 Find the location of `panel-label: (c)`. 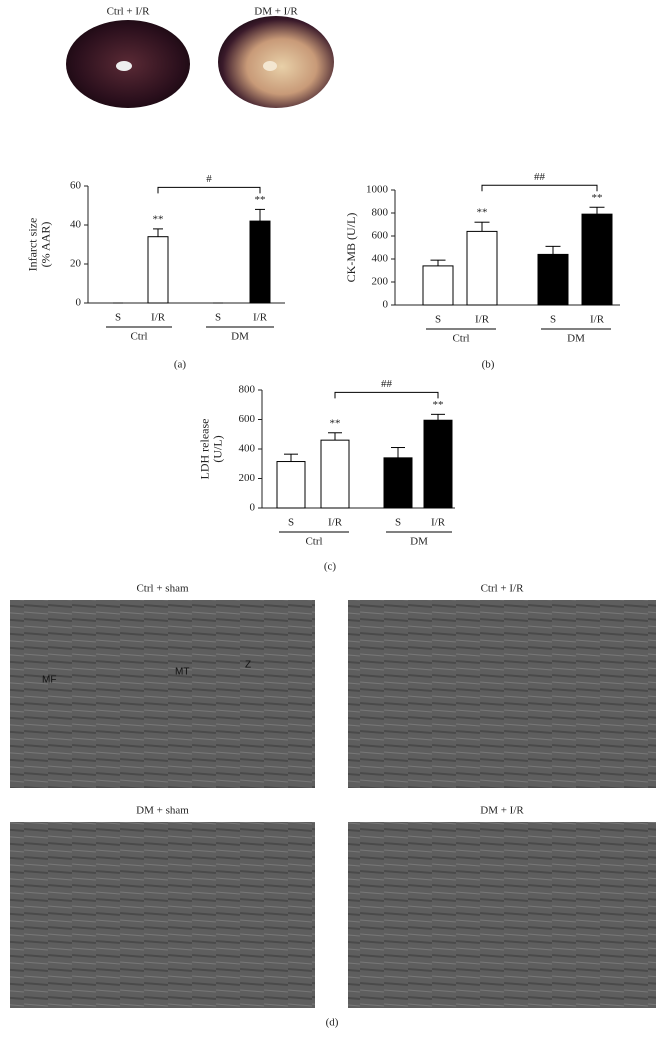

panel-label: (c) is located at coordinates (330, 567).